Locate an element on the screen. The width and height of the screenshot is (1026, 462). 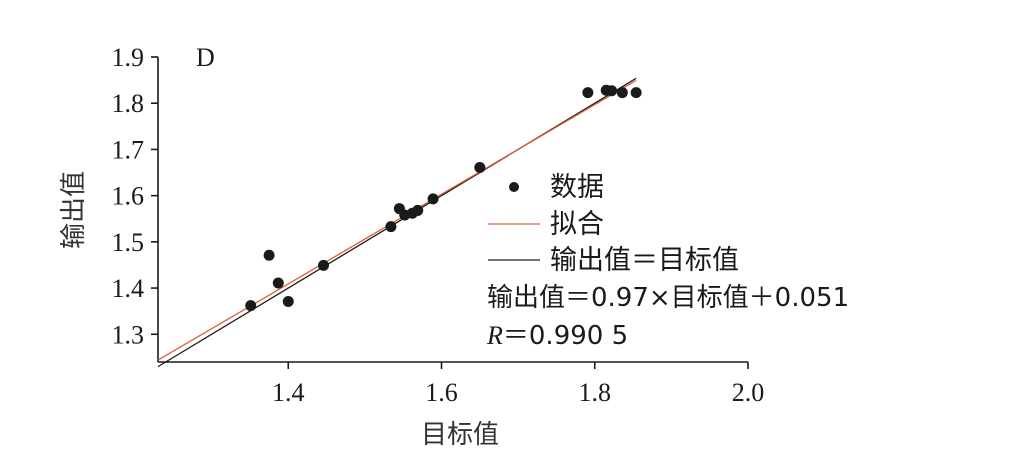
y-tick-label: 1.6 is located at coordinates (128, 196).